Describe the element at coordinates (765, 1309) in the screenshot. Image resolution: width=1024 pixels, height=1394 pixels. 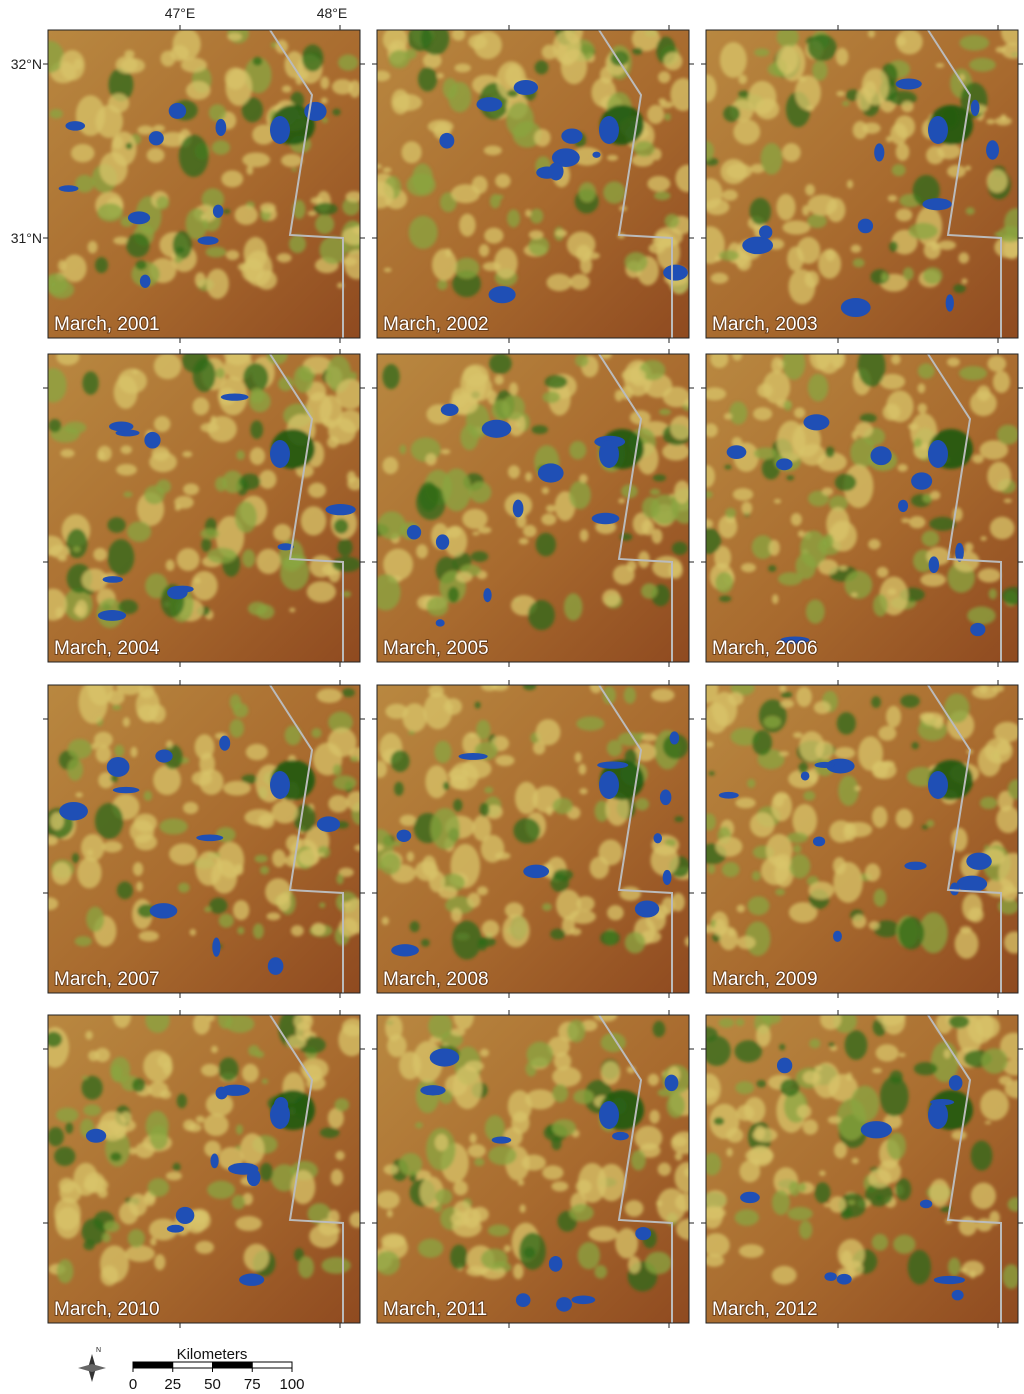
I see `panel-label: March, 2012` at that location.